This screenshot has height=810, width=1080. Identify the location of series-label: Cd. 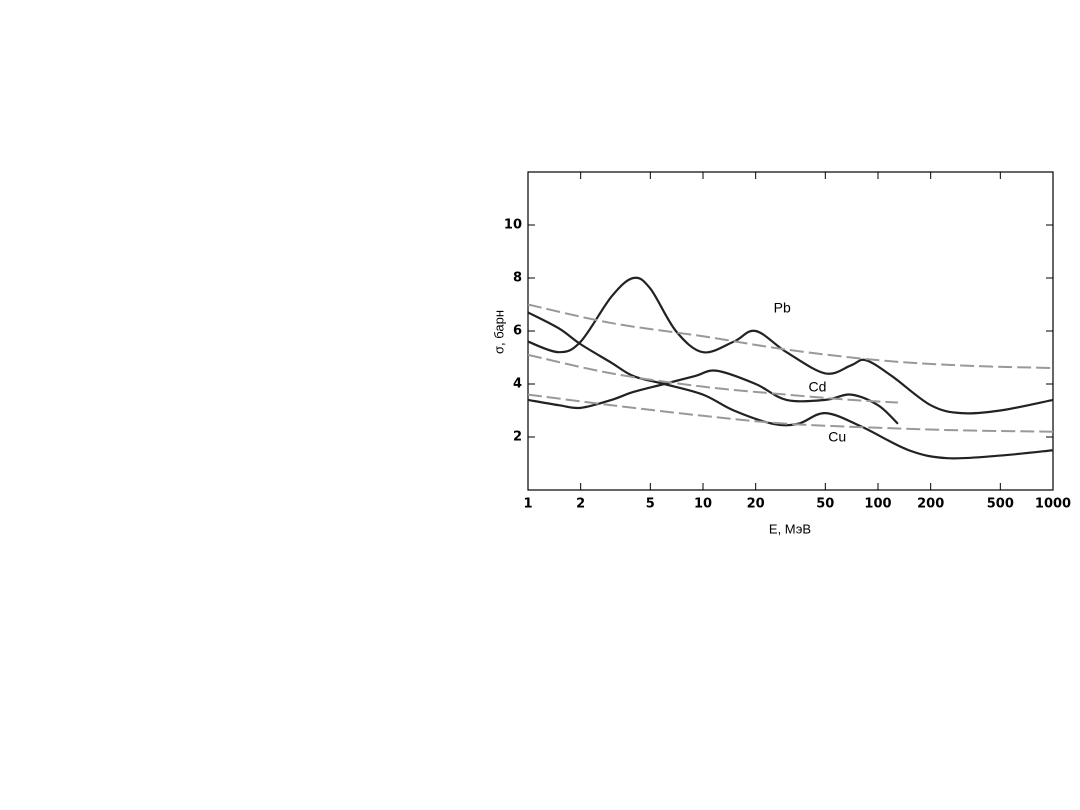
(817, 387).